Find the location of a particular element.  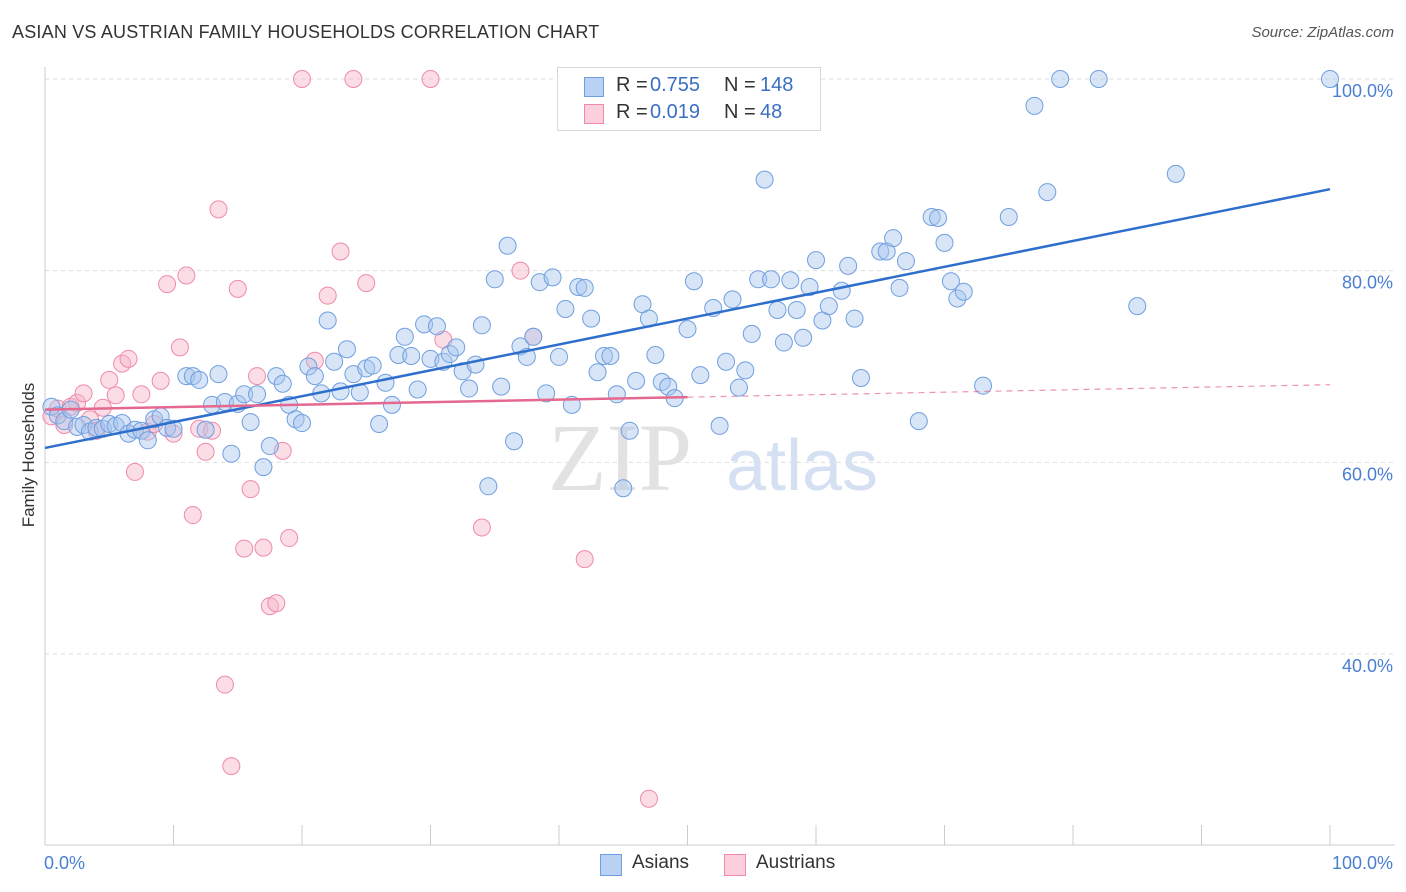

bottom-legend-label-asians: Asians is located at coordinates (661, 862).